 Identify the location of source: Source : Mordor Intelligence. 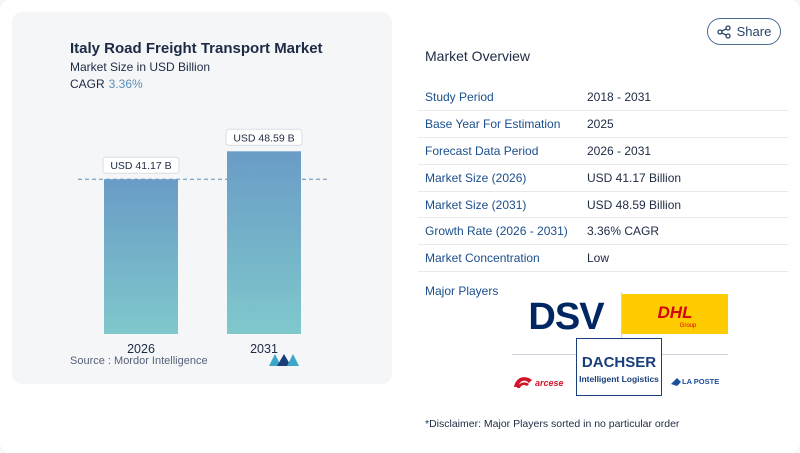
(139, 361).